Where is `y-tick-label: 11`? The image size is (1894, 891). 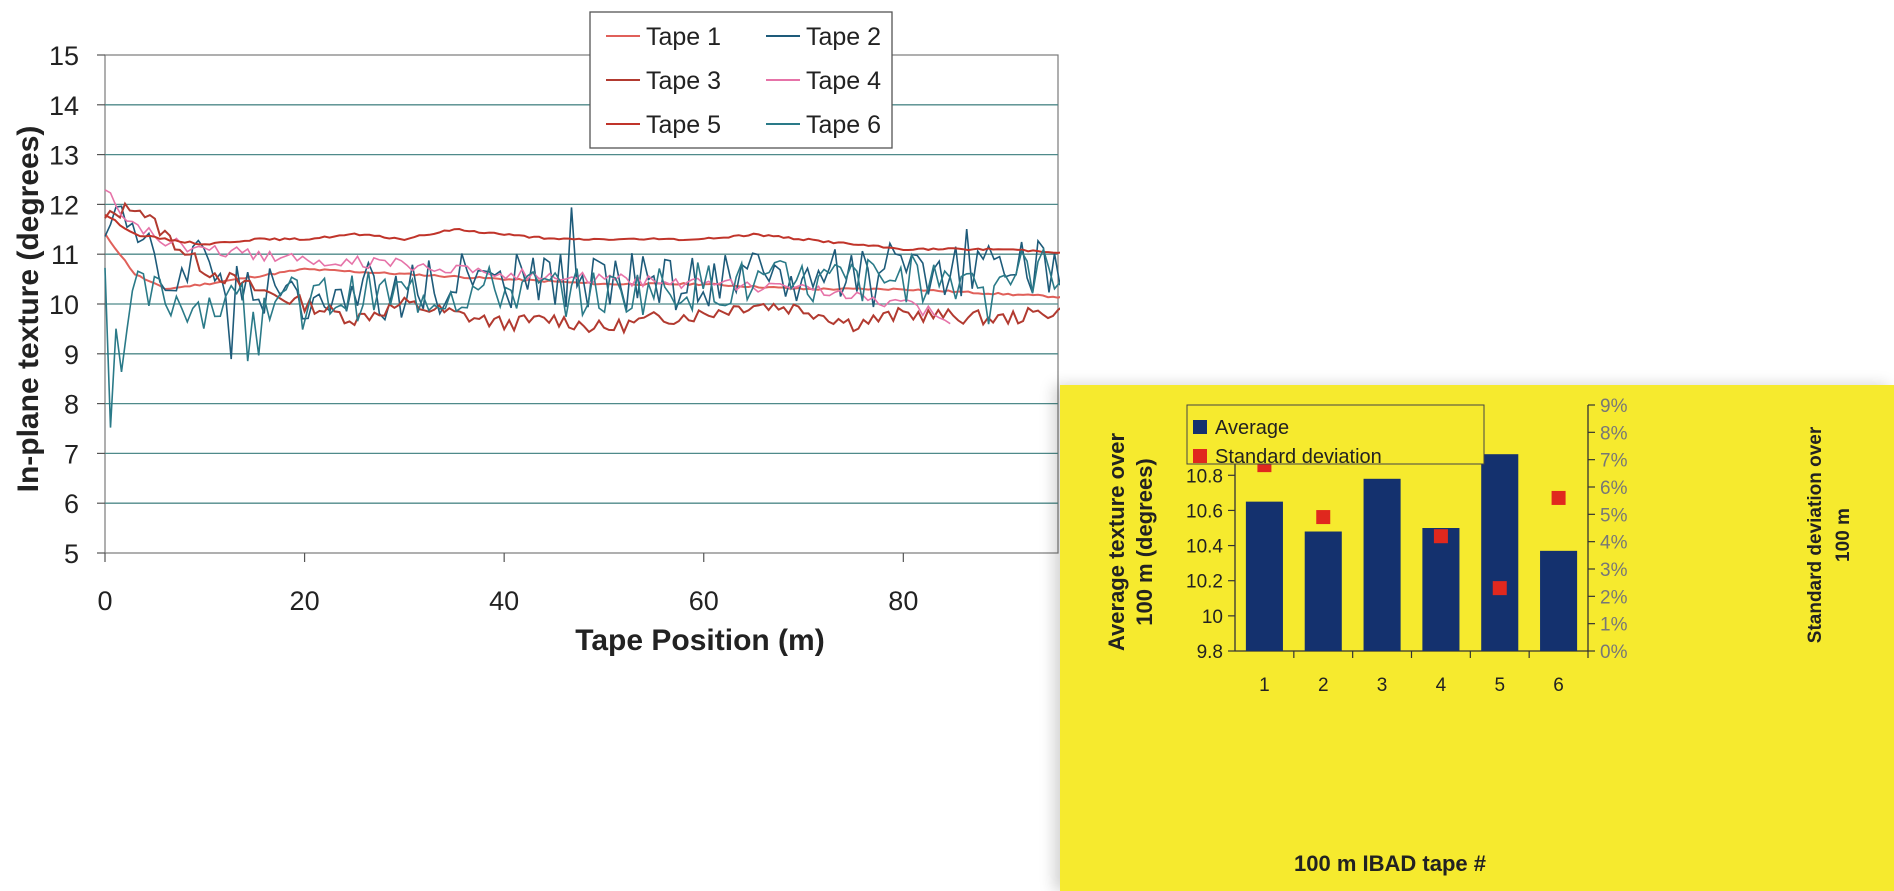 y-tick-label: 11 is located at coordinates (65, 255).